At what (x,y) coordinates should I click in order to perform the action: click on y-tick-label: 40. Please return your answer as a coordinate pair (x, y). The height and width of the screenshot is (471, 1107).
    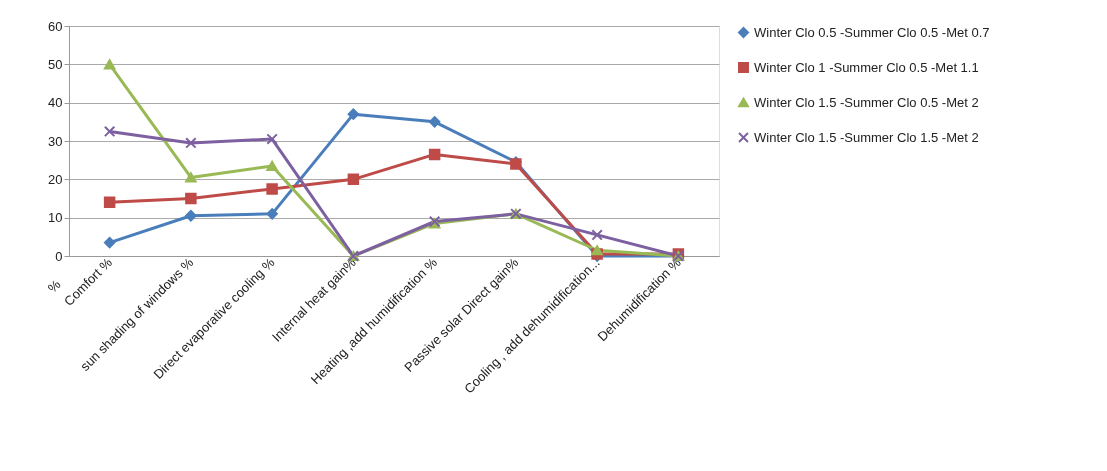
    Looking at the image, I should click on (55, 103).